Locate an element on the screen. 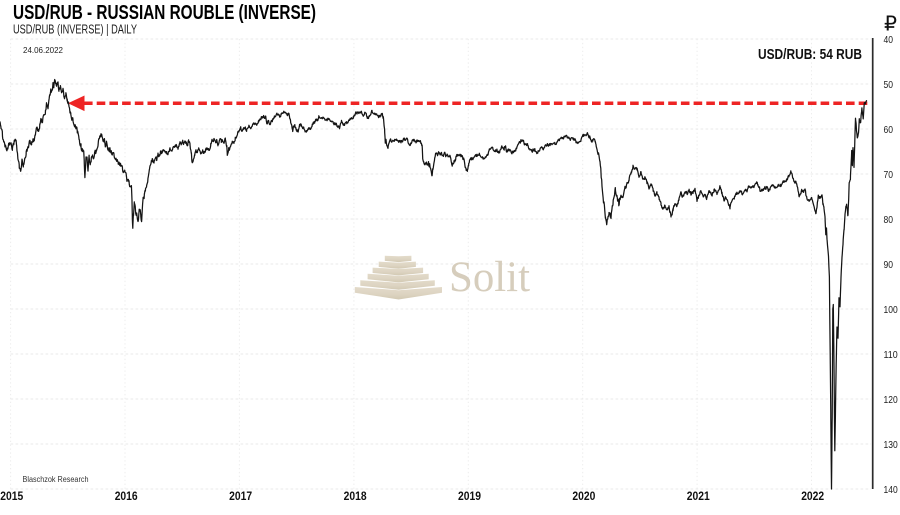 The height and width of the screenshot is (515, 900). svg-text: 2022 is located at coordinates (812, 497).